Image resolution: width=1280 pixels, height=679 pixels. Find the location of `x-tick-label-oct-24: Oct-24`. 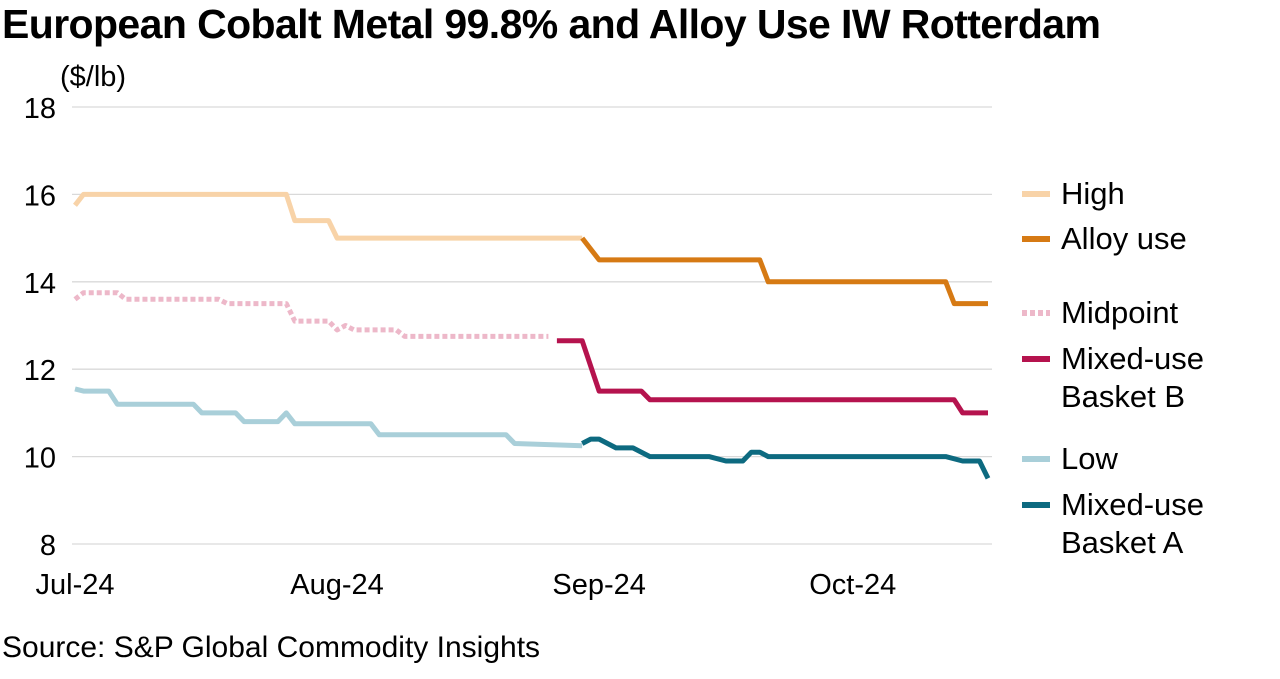

x-tick-label-oct-24: Oct-24 is located at coordinates (852, 585).